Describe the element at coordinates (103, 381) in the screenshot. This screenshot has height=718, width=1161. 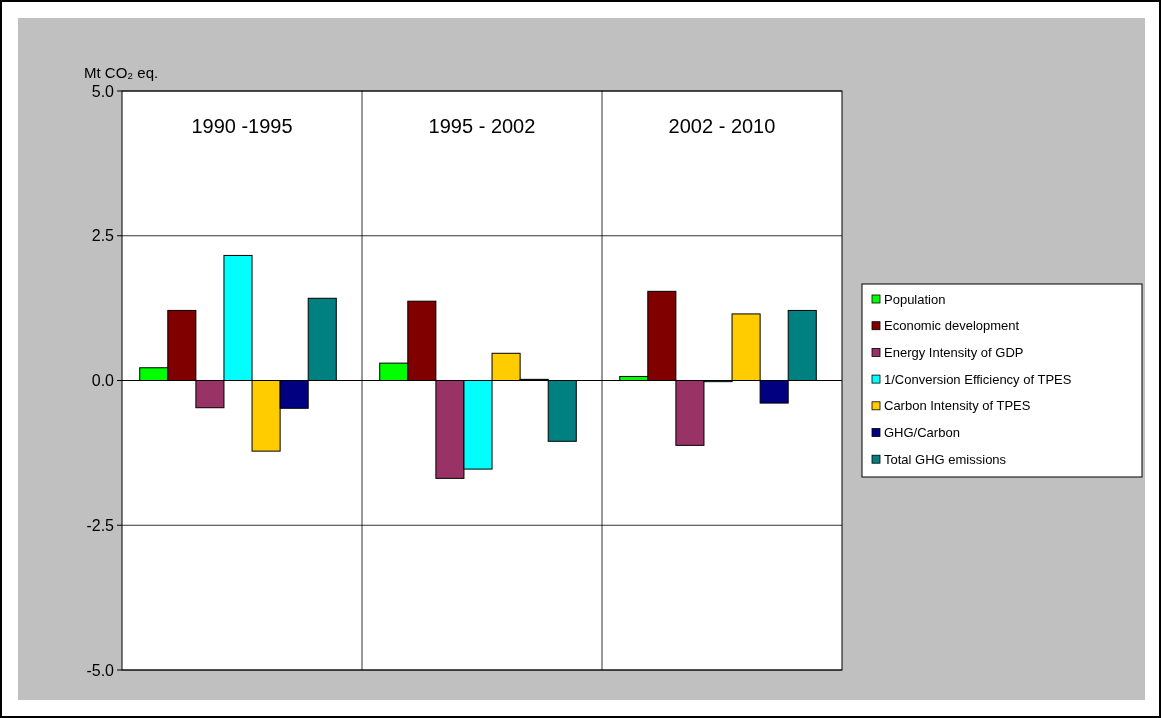
I see `y-tick-label: 0.0` at that location.